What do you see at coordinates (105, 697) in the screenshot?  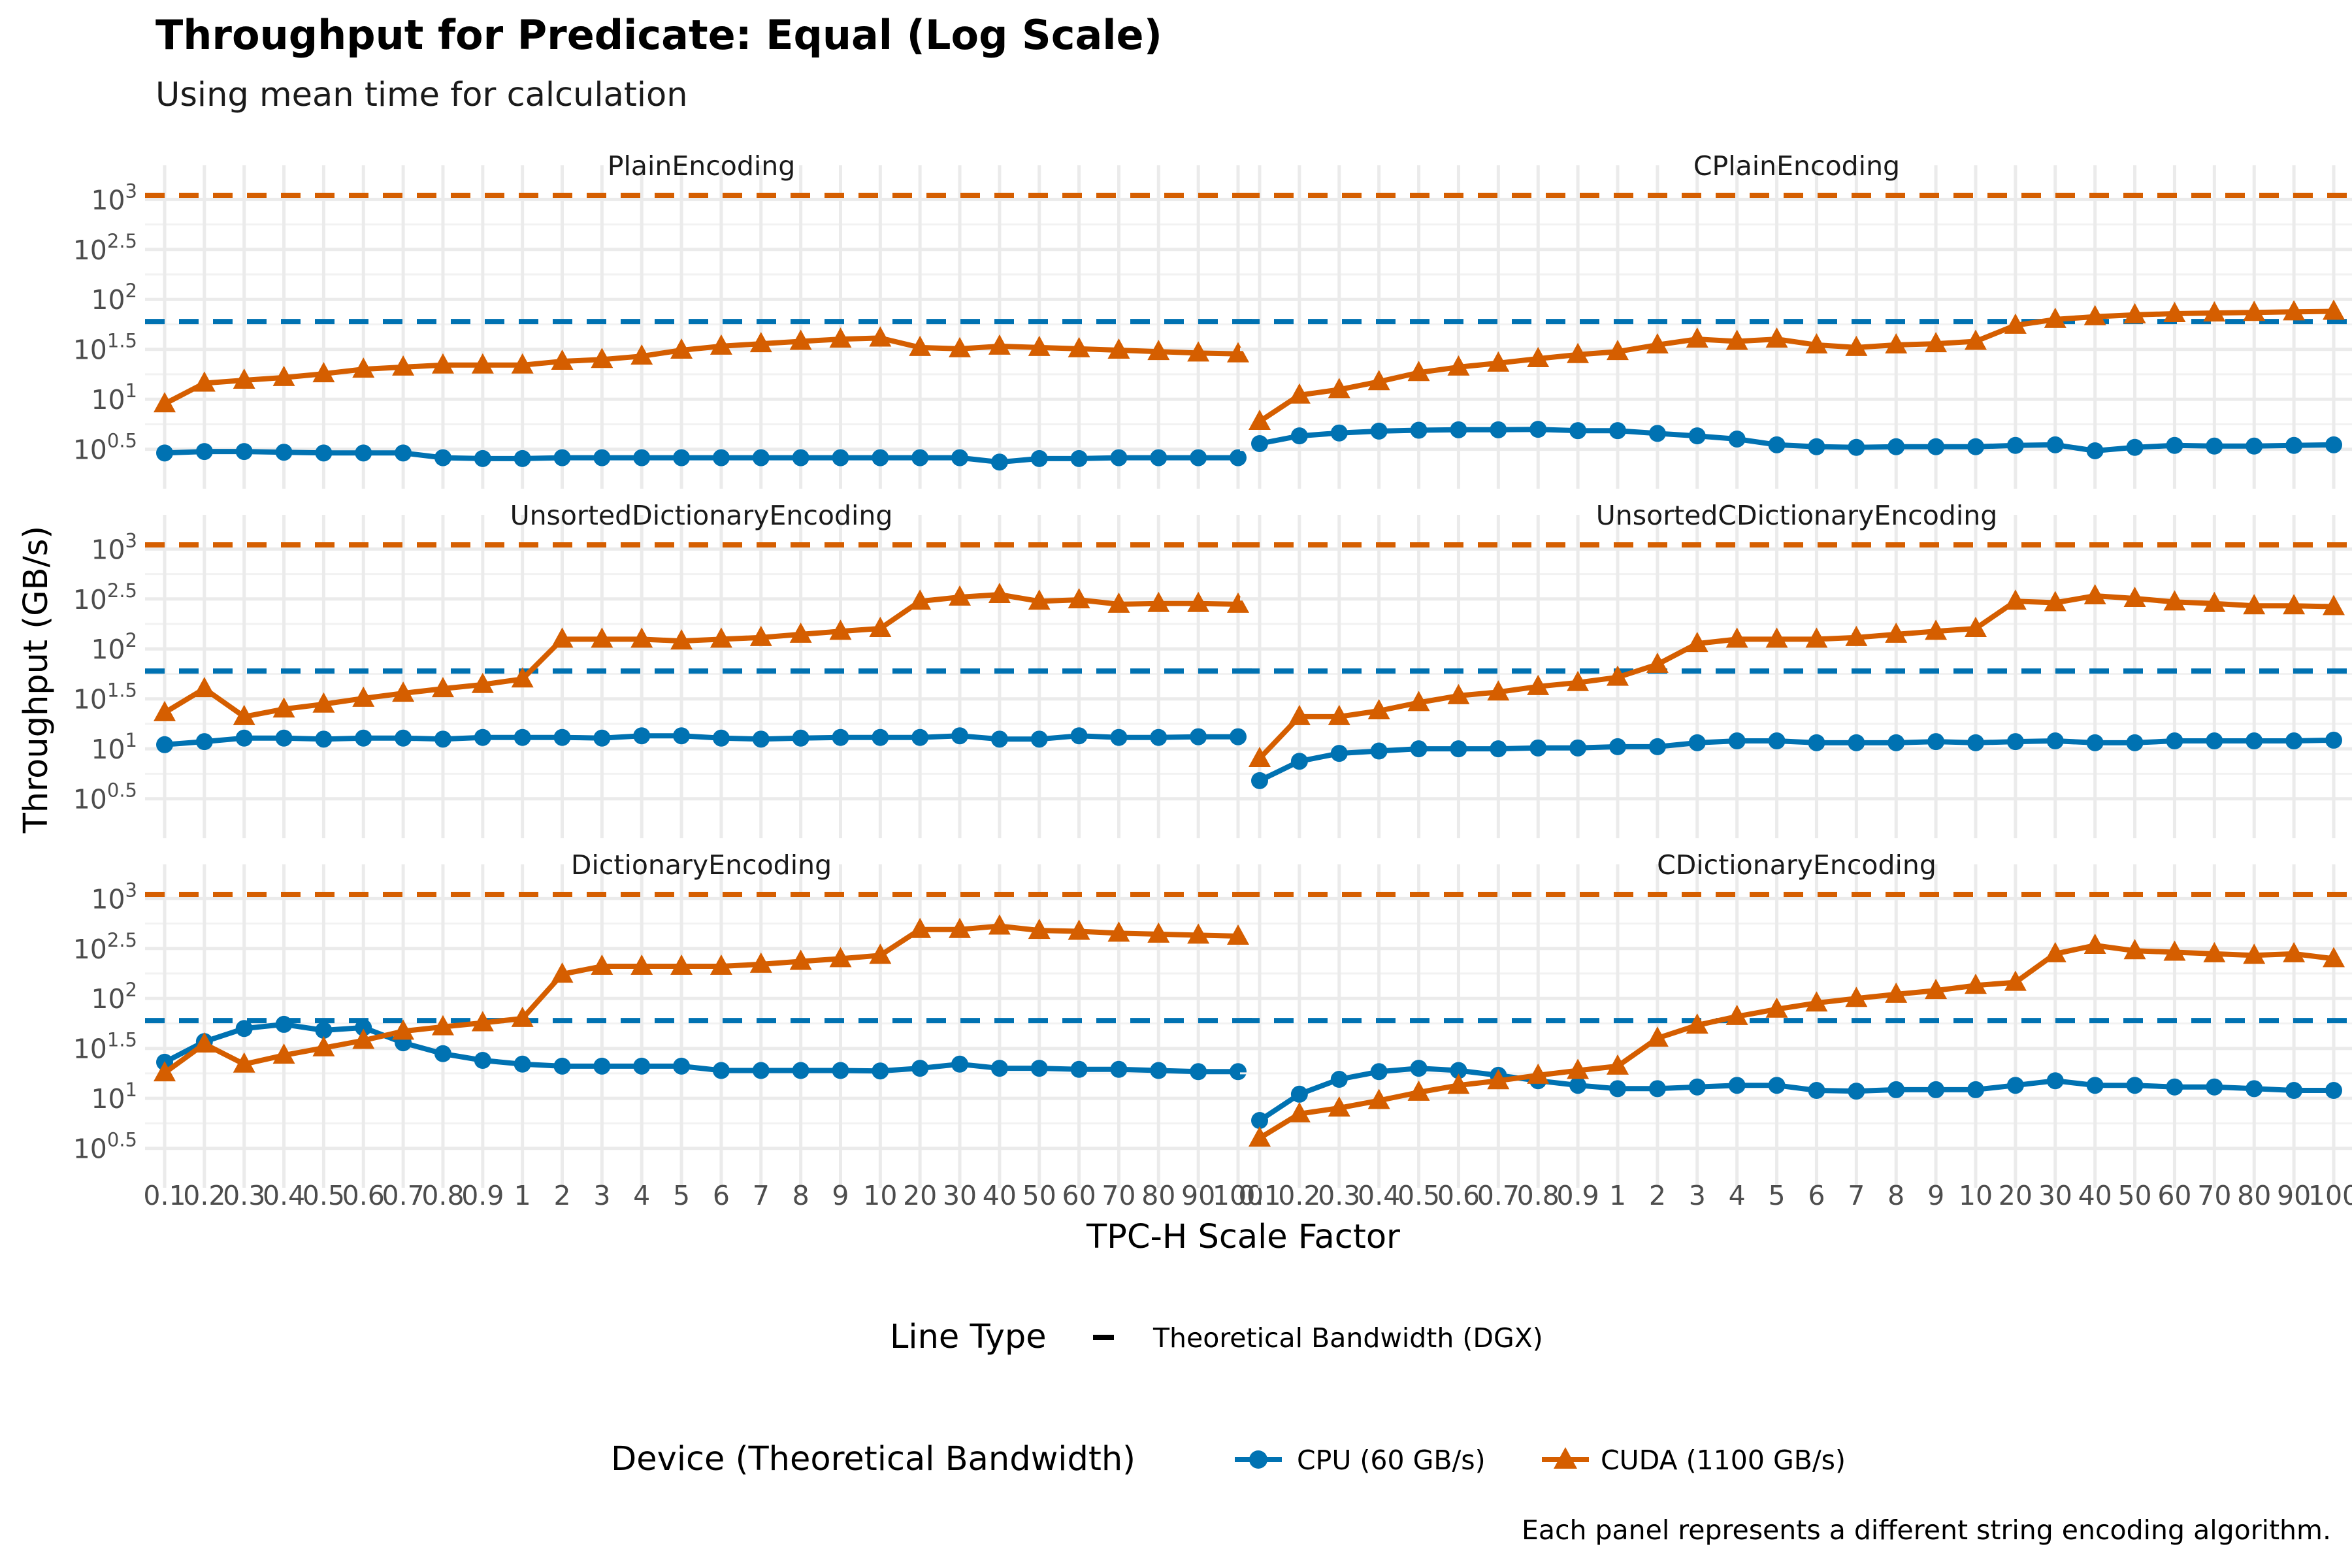 I see `y-tick-label: 101.5` at bounding box center [105, 697].